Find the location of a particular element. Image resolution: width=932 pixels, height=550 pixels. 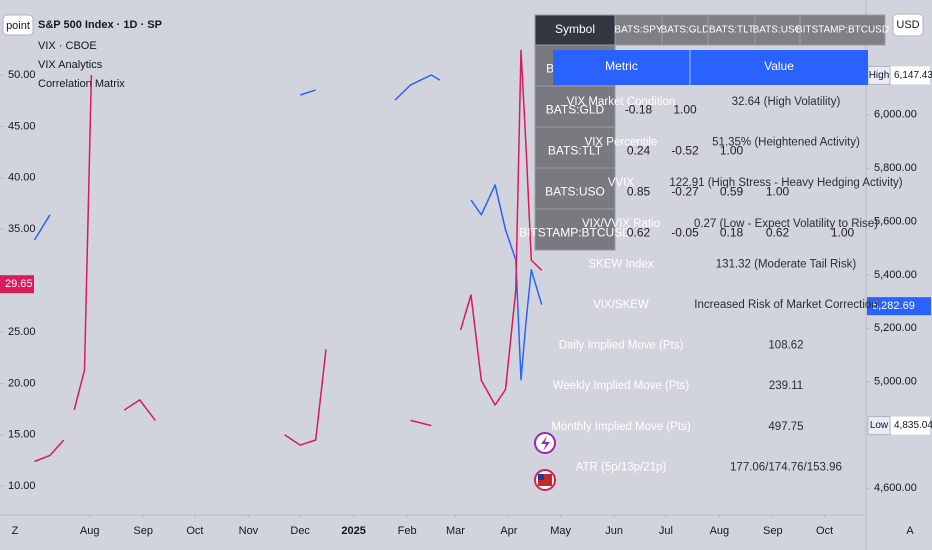

currency-button-label: USD is located at coordinates (907, 25).